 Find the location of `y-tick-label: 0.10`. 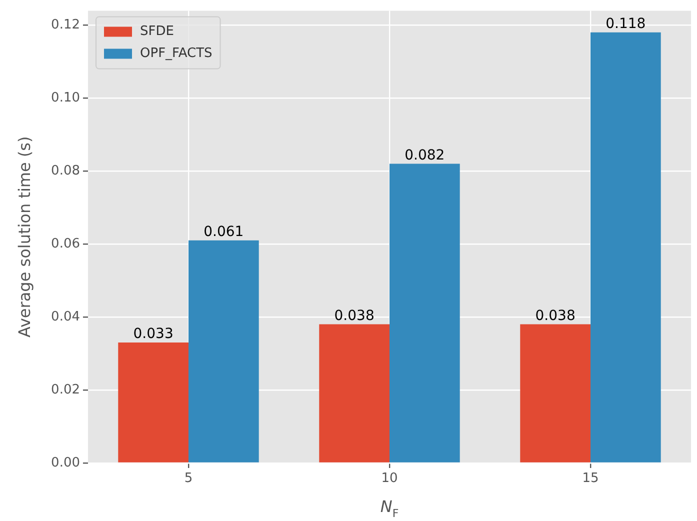

y-tick-label: 0.10 is located at coordinates (65, 98).